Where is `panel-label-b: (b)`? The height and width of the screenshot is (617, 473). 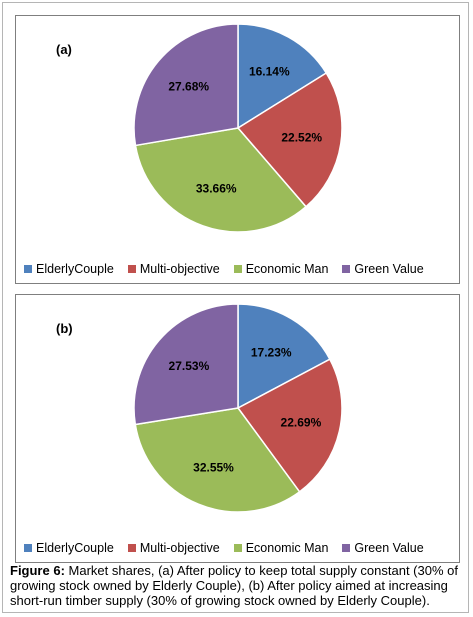
panel-label-b: (b) is located at coordinates (64, 328).